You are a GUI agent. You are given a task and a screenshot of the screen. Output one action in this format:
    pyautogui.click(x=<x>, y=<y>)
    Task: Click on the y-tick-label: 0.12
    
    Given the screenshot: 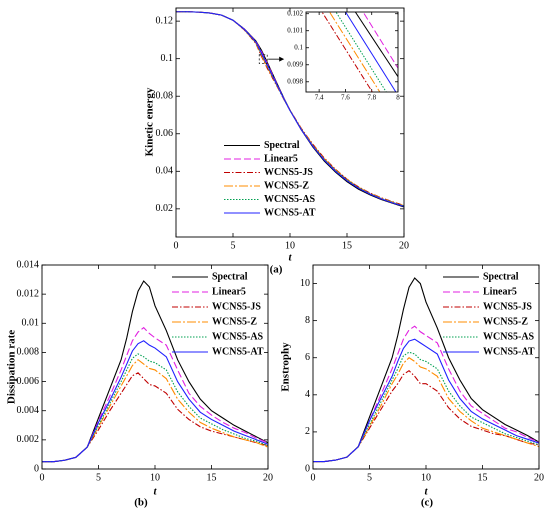 What is the action you would take?
    pyautogui.click(x=165, y=20)
    